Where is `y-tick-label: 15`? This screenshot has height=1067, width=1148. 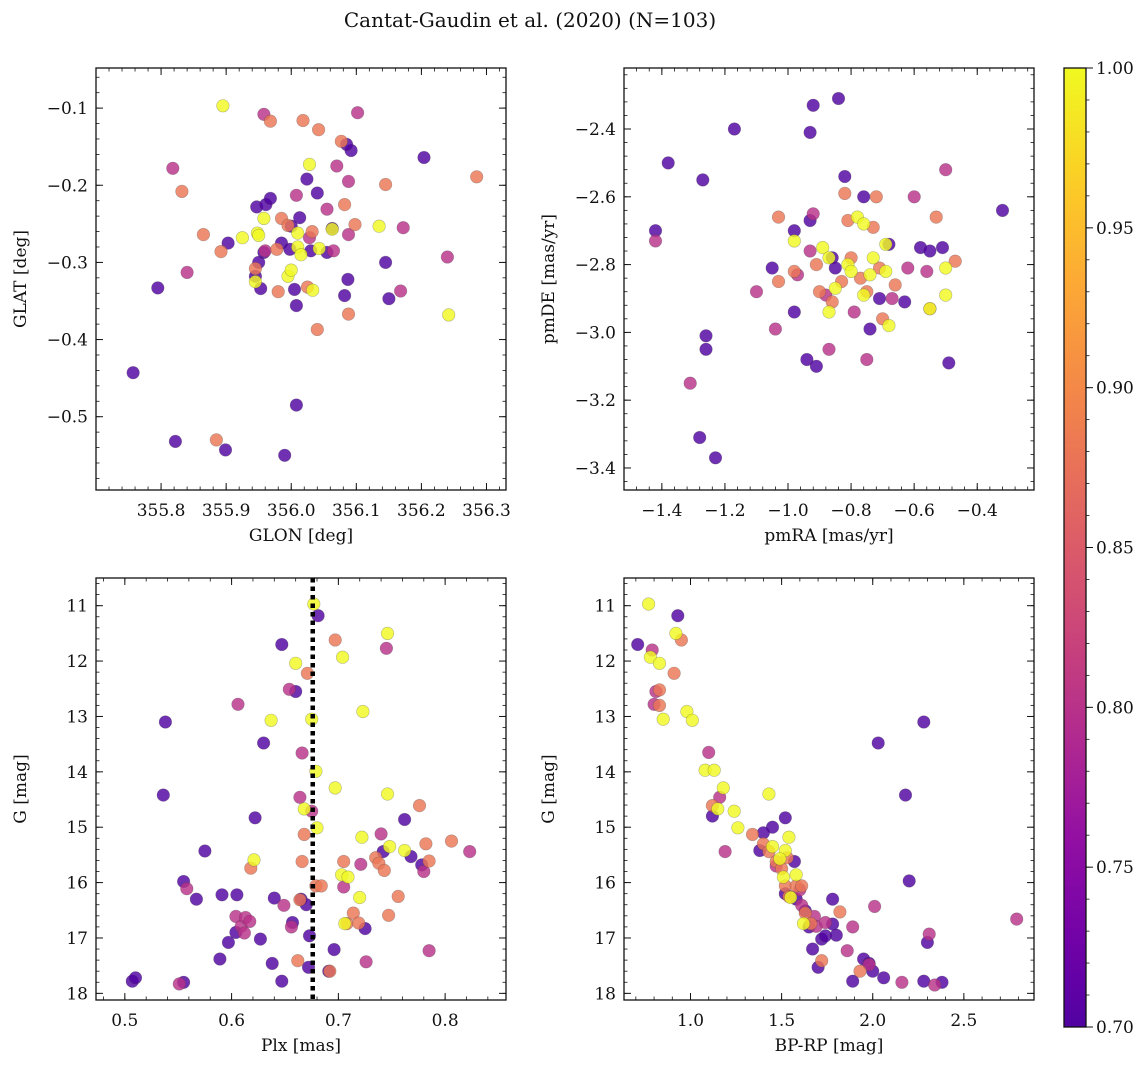 y-tick-label: 15 is located at coordinates (605, 828).